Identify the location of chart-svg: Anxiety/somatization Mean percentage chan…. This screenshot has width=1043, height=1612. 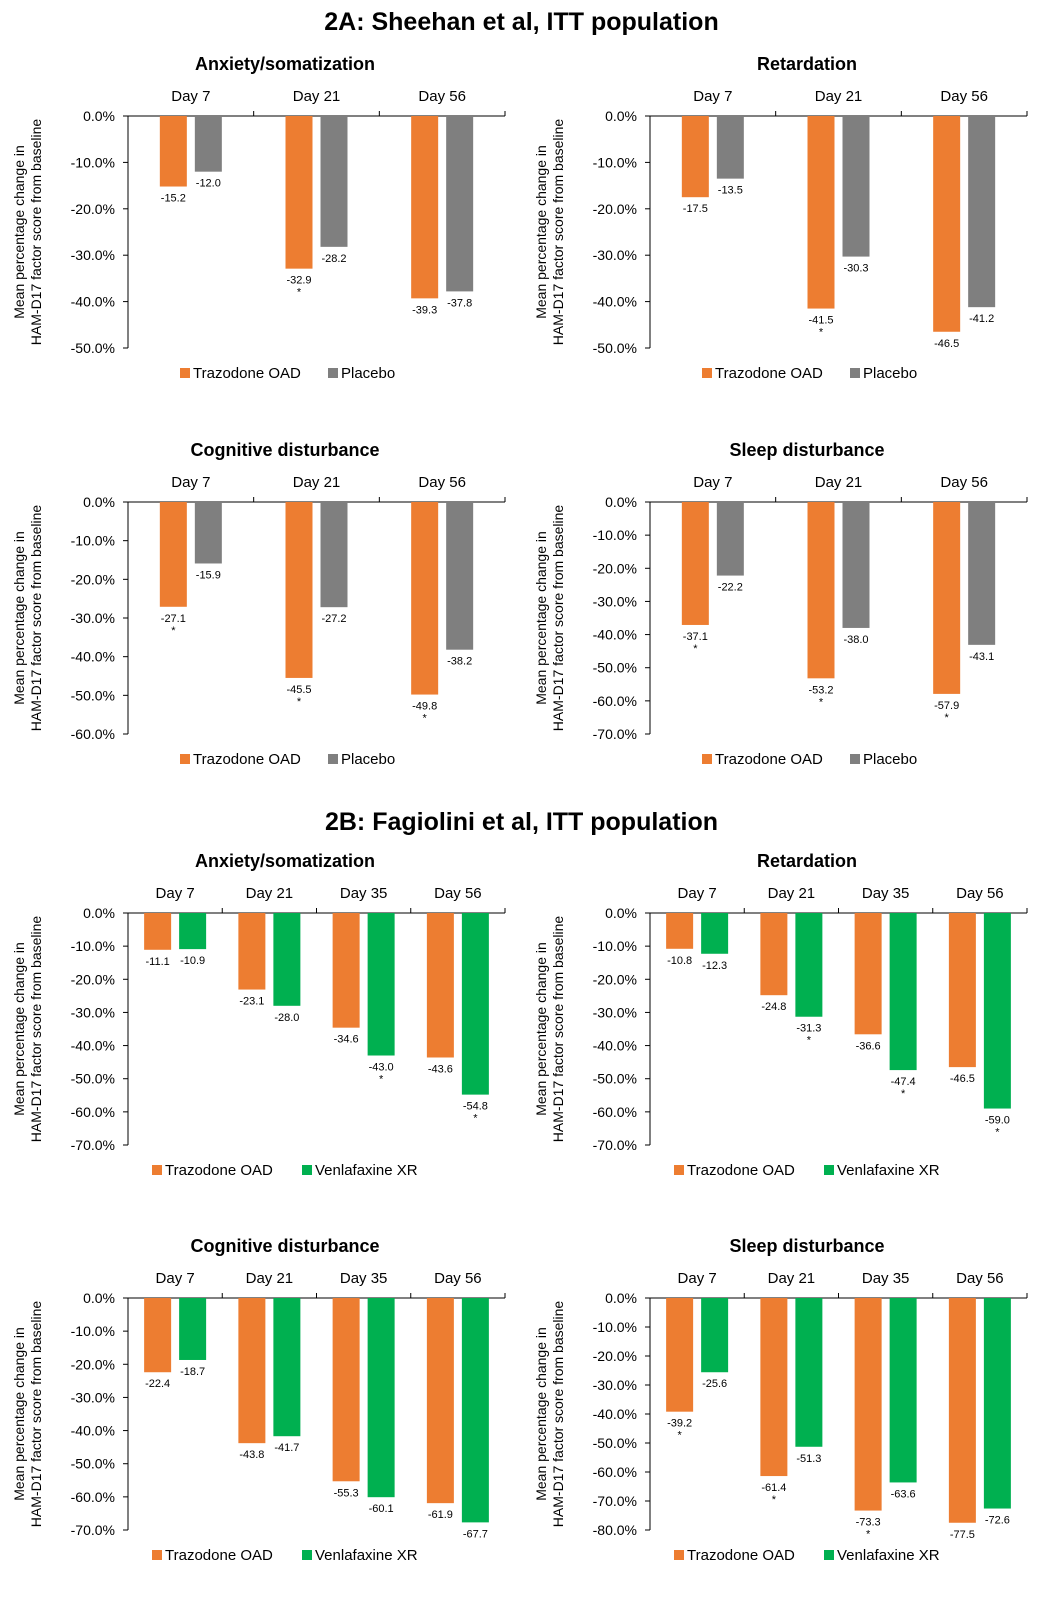
(258, 218).